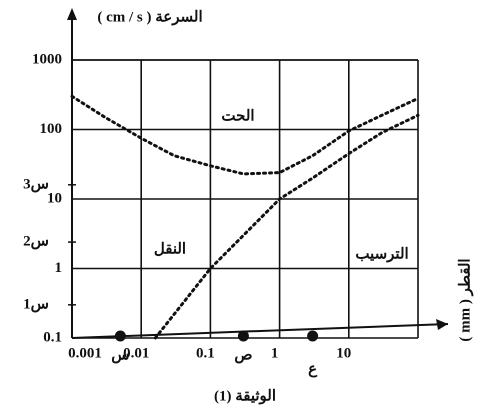 The image size is (489, 419). What do you see at coordinates (120, 355) in the screenshot?
I see `x-marker-label: س` at bounding box center [120, 355].